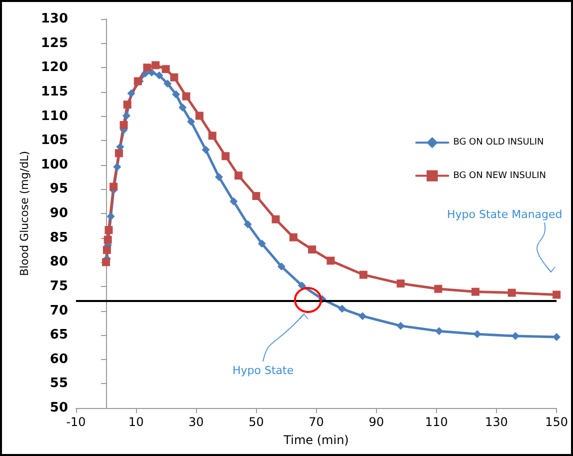 The width and height of the screenshot is (573, 456). What do you see at coordinates (136, 422) in the screenshot?
I see `x-tick-label: 10` at bounding box center [136, 422].